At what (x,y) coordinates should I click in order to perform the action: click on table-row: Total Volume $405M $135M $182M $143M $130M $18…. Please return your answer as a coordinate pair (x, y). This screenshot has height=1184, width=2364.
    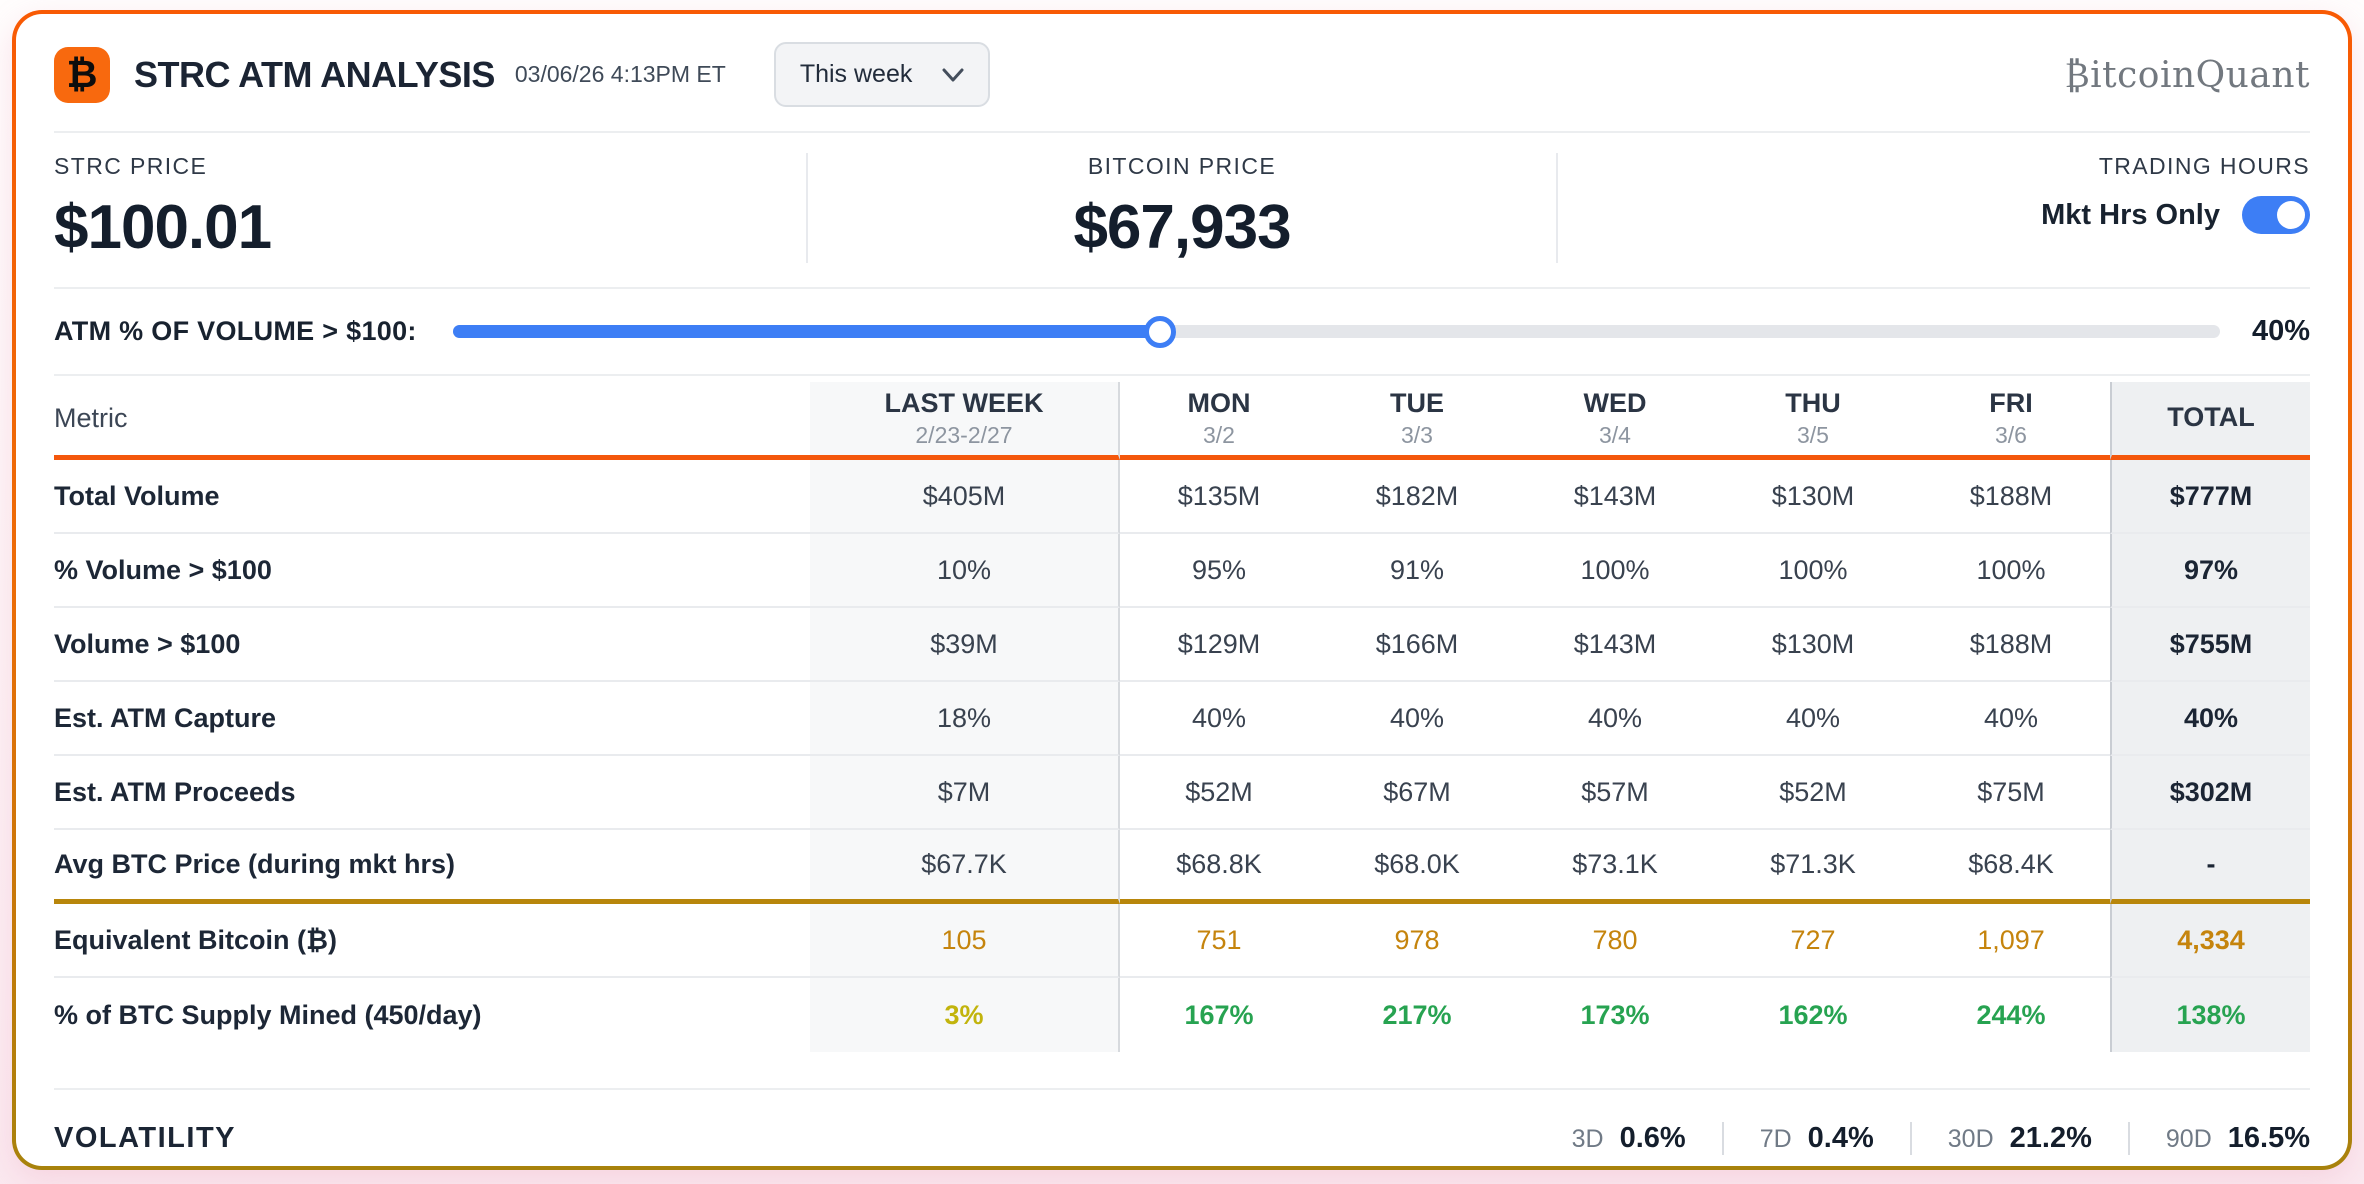
    Looking at the image, I should click on (1182, 497).